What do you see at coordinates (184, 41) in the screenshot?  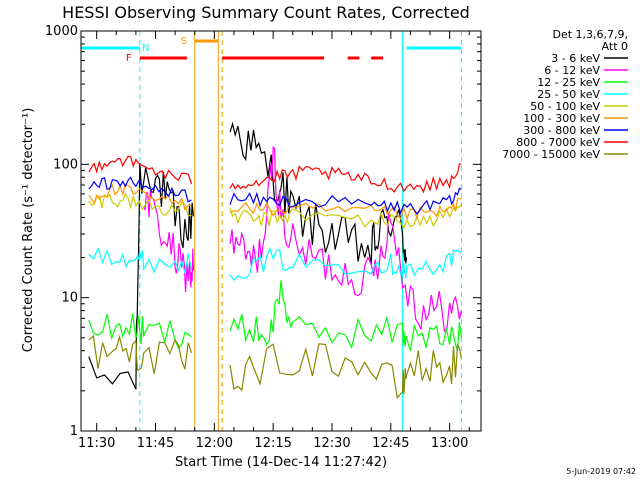 I see `annotation-s: S` at bounding box center [184, 41].